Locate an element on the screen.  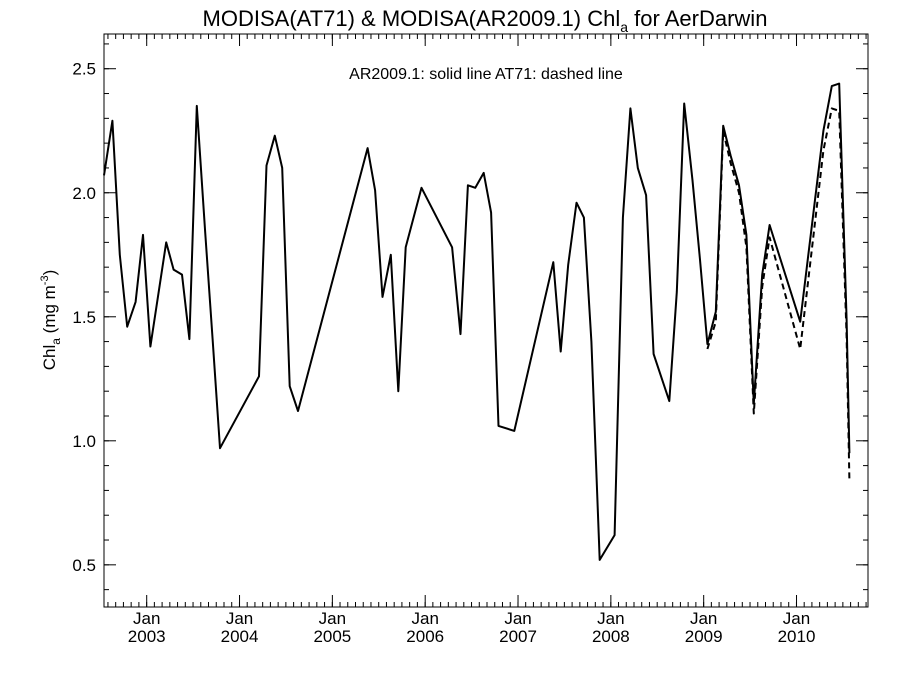
x-tick-label-year: 2005 is located at coordinates (332, 636).